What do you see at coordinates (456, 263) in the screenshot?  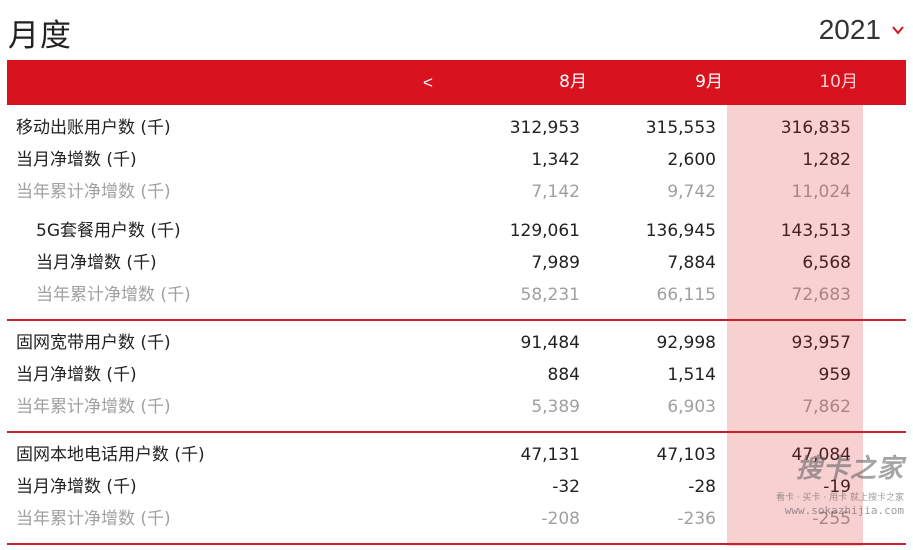 I see `table-row: 当月净增数 (千) 7,989 7,884 6,568` at bounding box center [456, 263].